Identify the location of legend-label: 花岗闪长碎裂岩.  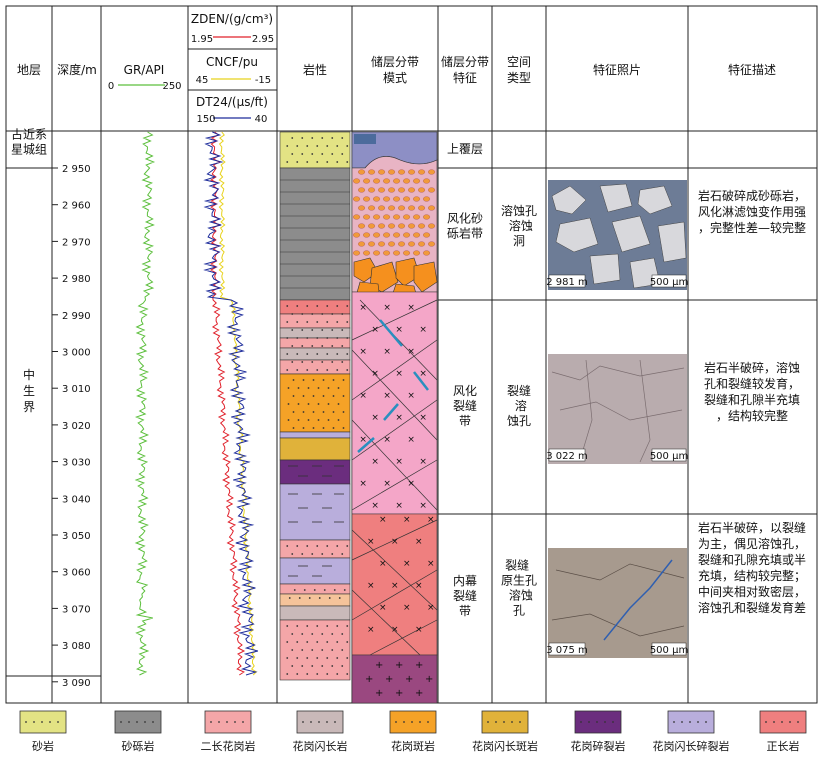
(691, 746).